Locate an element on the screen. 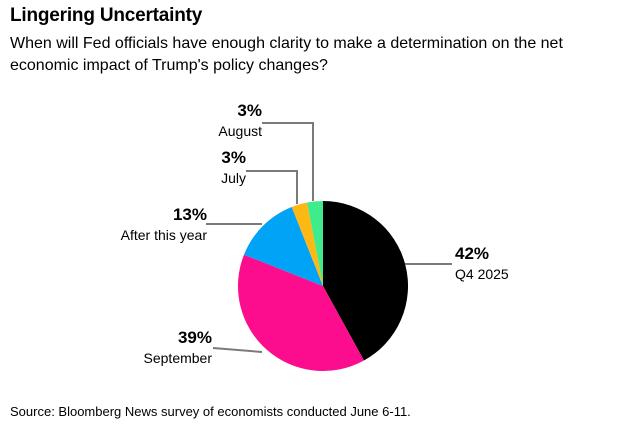 The width and height of the screenshot is (641, 439). callout-july-label: July is located at coordinates (233, 177).